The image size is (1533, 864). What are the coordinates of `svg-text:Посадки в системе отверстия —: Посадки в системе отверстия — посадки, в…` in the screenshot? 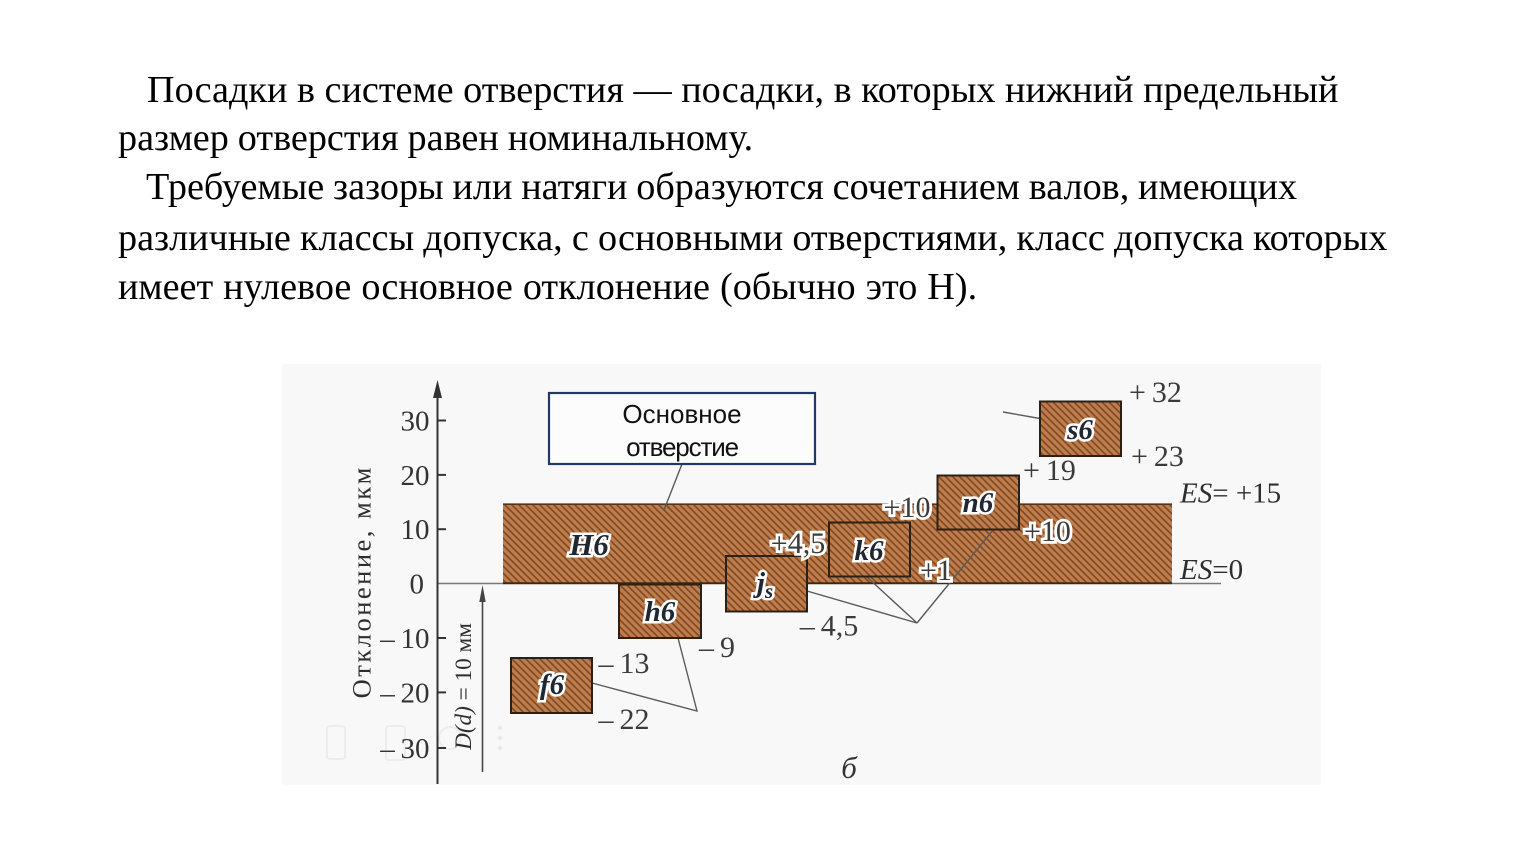 It's located at (743, 90).